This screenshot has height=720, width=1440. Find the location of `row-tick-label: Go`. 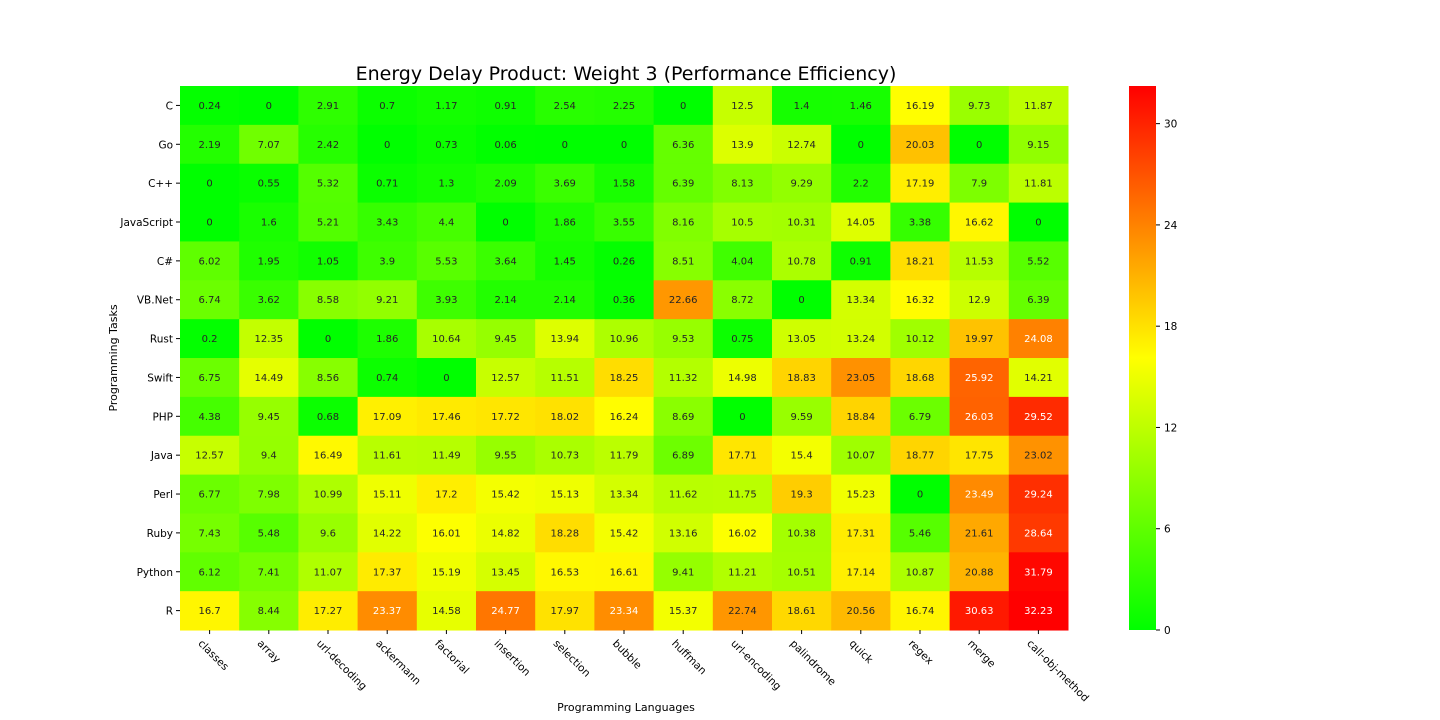

row-tick-label: Go is located at coordinates (165, 145).